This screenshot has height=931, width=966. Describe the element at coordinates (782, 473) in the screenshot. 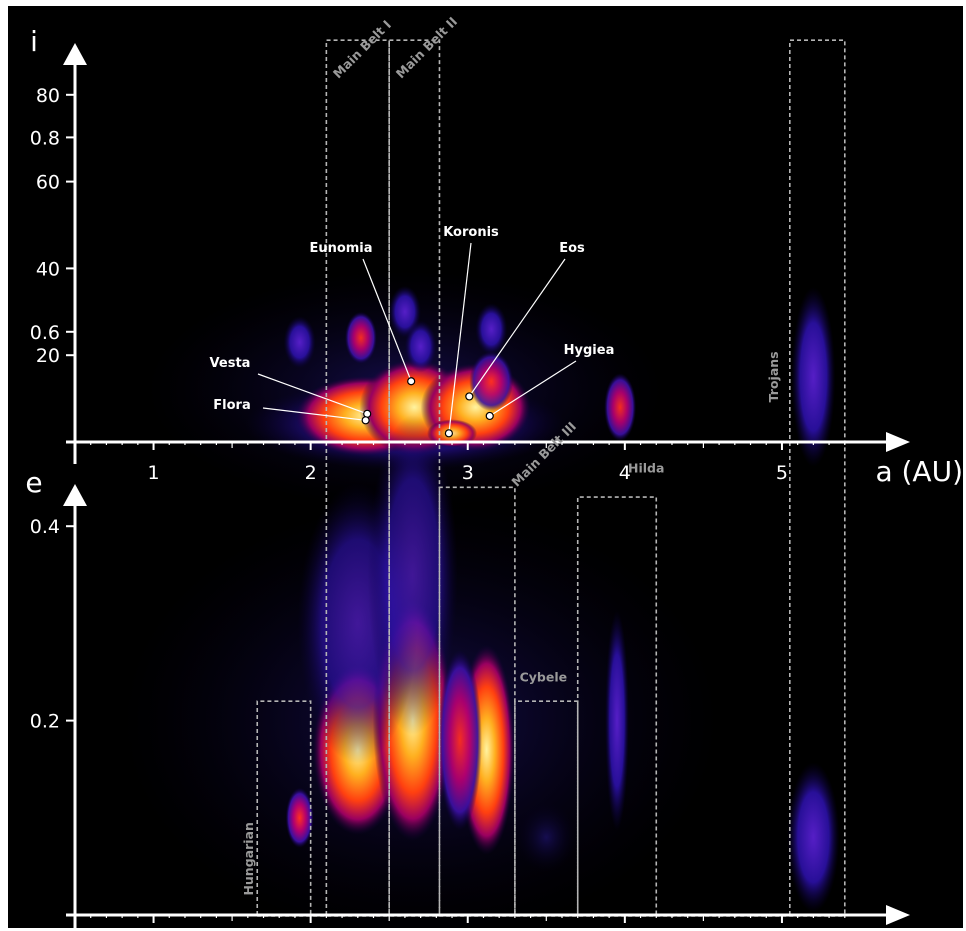

I see `x-tick-label: 5` at that location.